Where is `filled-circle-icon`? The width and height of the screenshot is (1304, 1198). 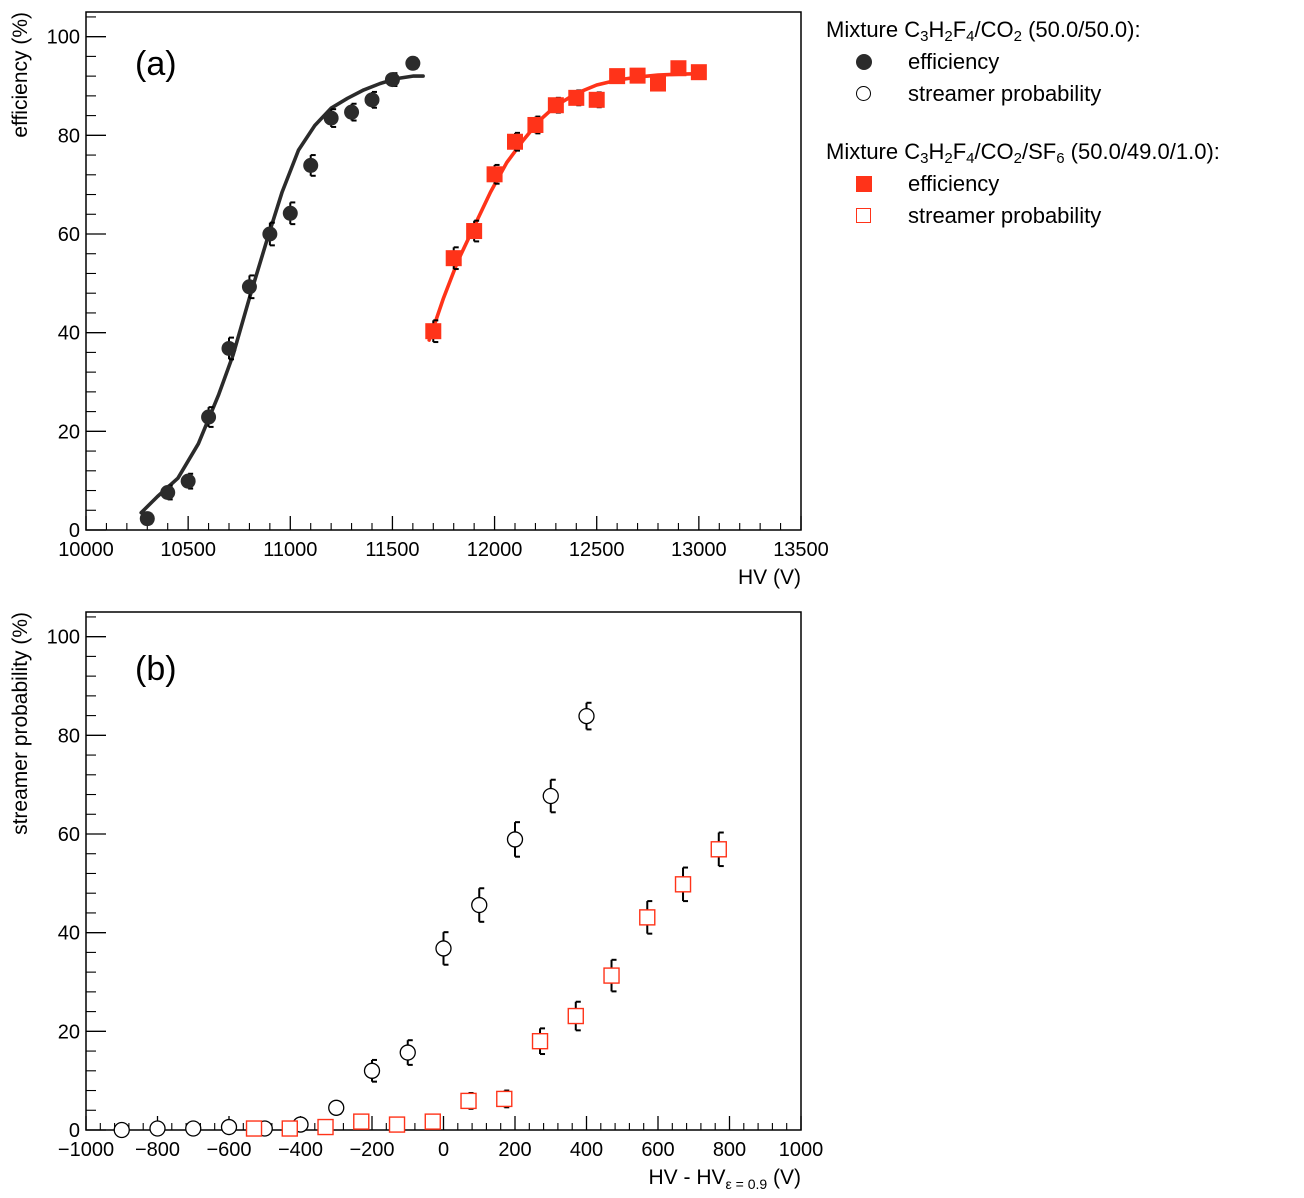
filled-circle-icon is located at coordinates (864, 62).